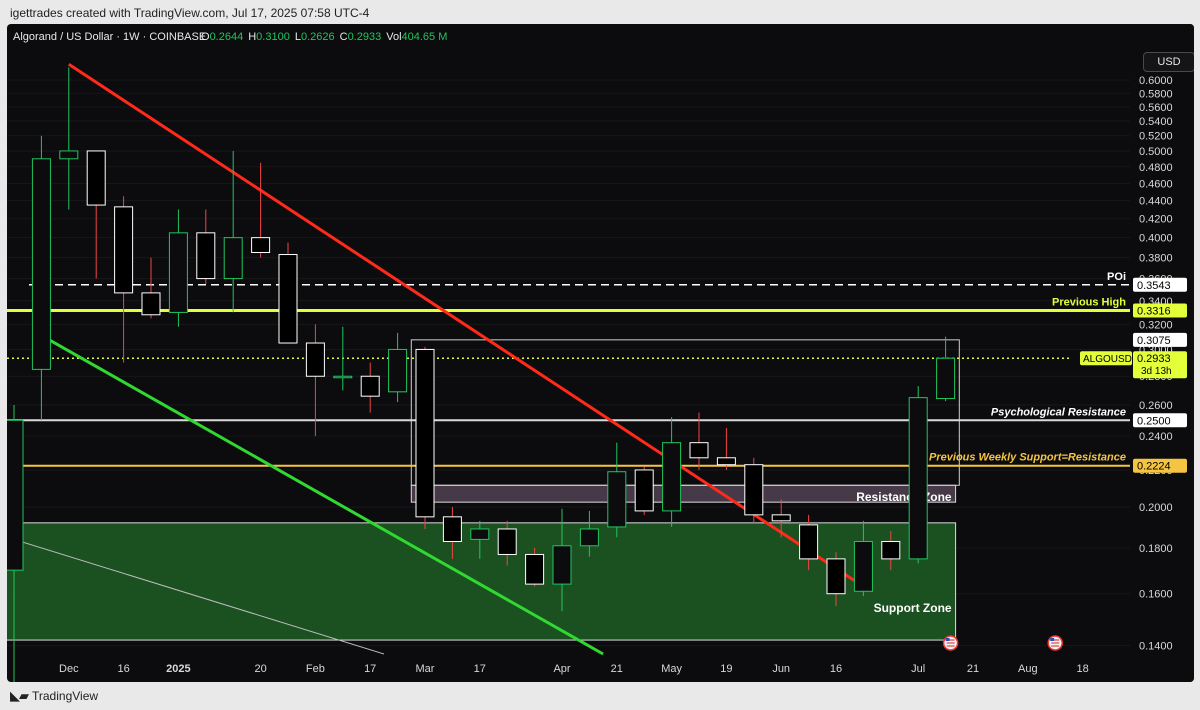 The image size is (1200, 710). Describe the element at coordinates (260, 669) in the screenshot. I see `time-tick-label: 20` at that location.